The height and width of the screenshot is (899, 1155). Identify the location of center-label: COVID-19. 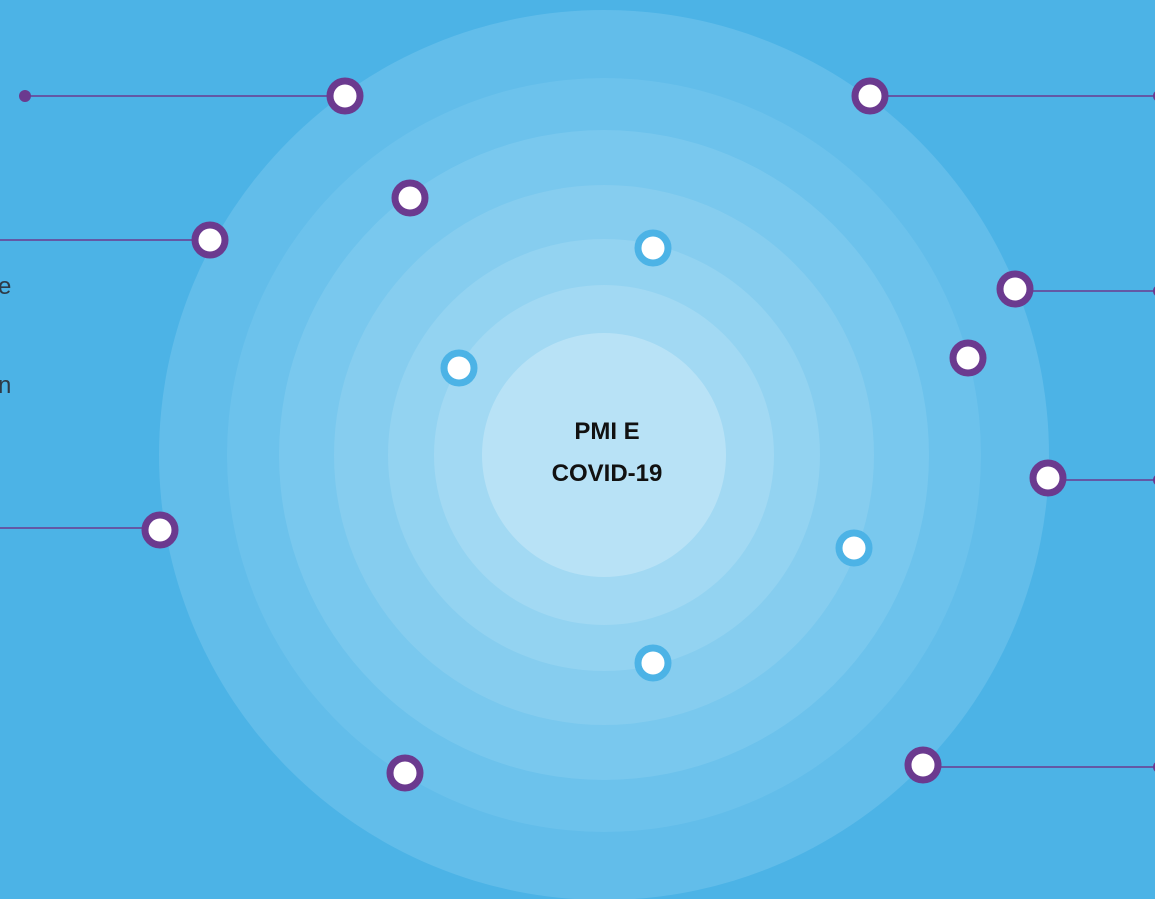
(607, 473).